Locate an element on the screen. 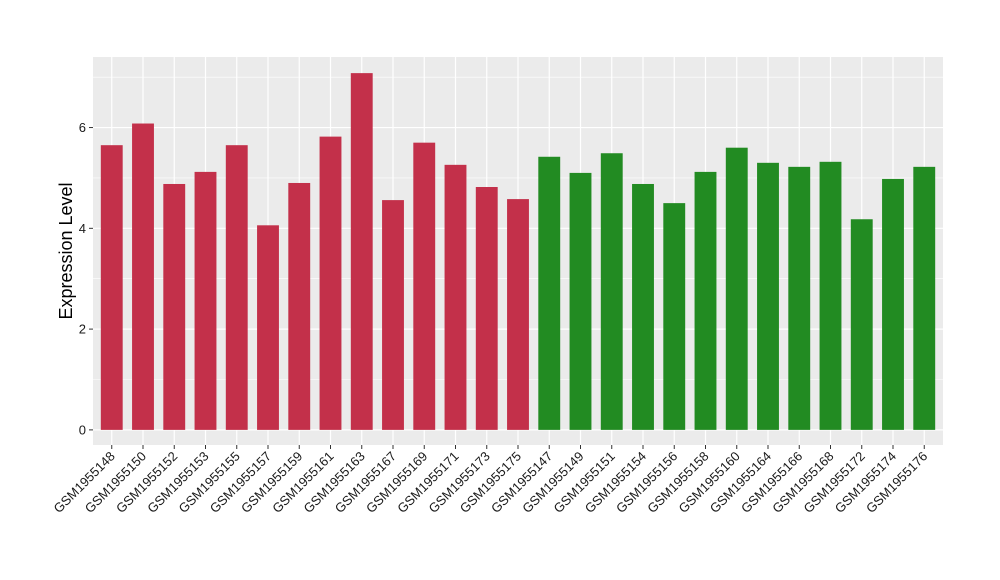 The height and width of the screenshot is (580, 1000). bar-GSM1955166 is located at coordinates (799, 298).